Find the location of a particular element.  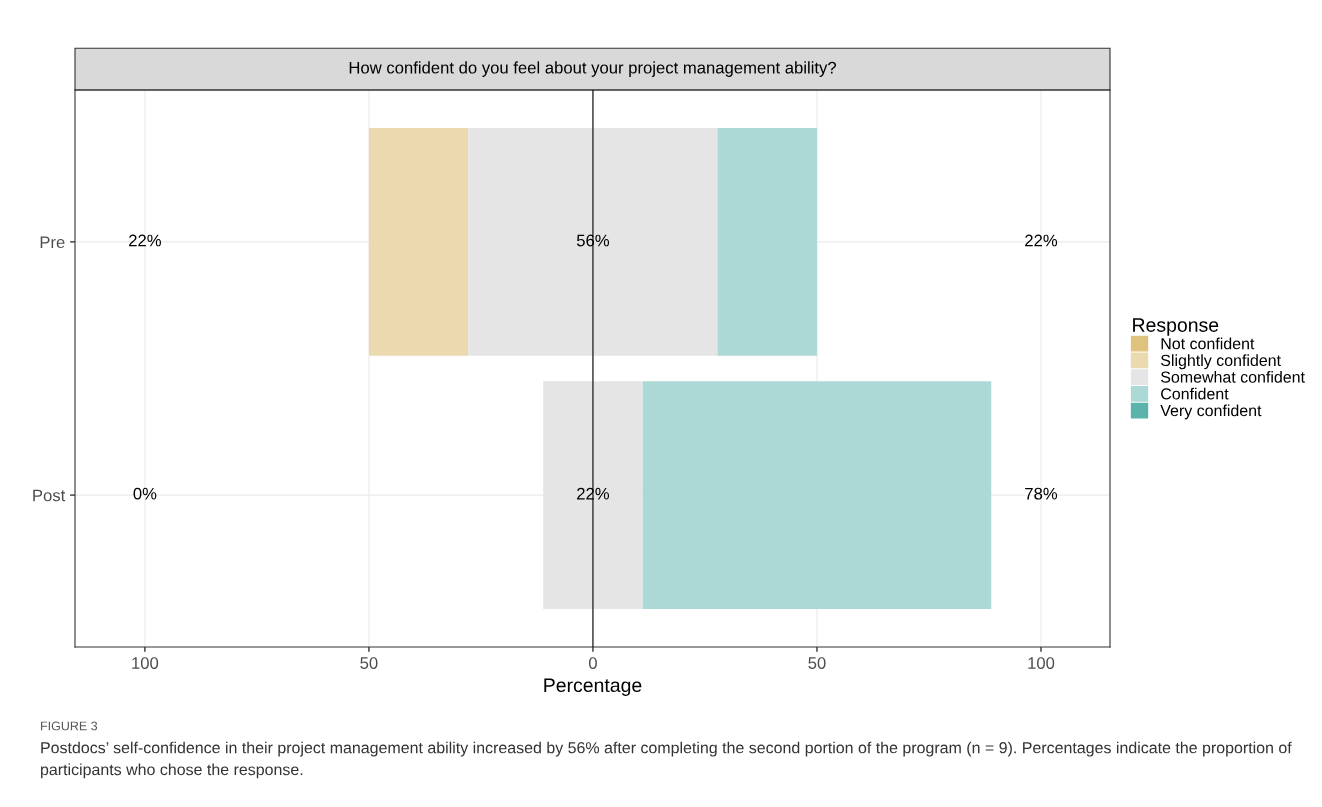

legend-label: Very confident is located at coordinates (1211, 412).